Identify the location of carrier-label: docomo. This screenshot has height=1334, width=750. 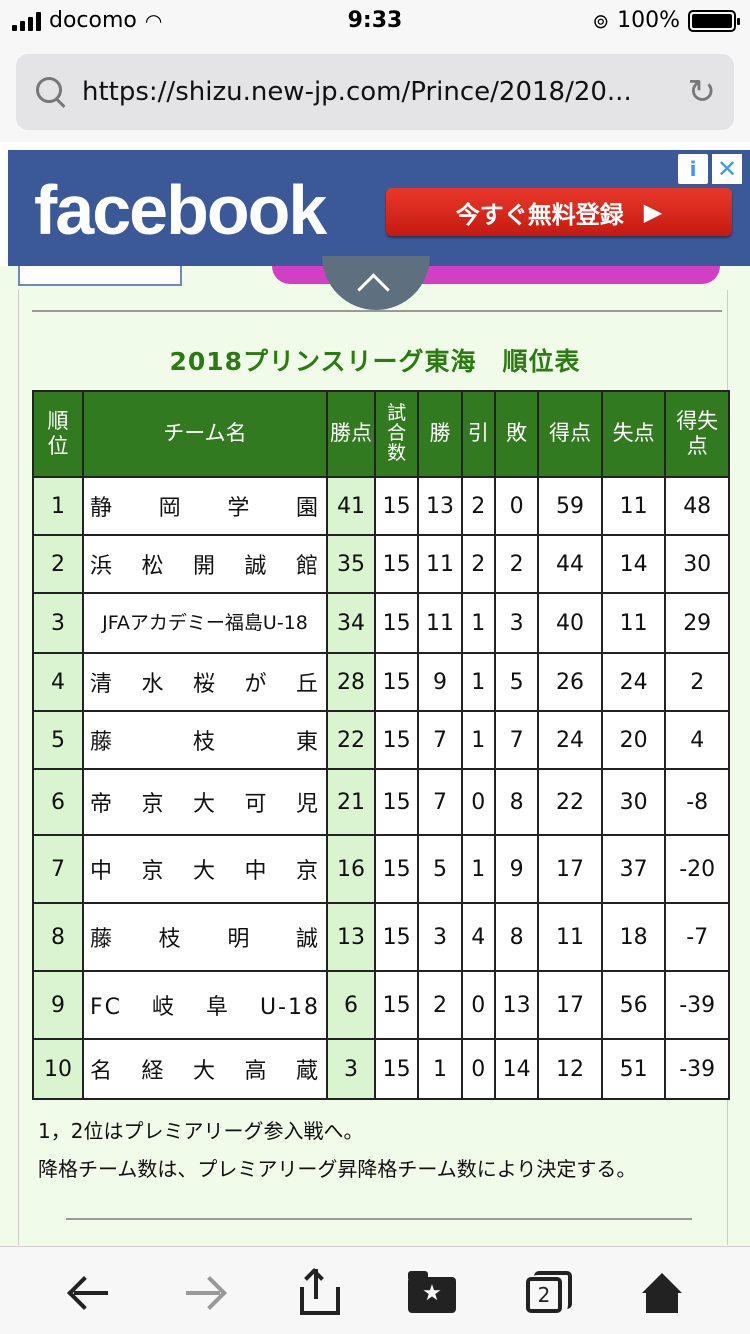
(93, 20).